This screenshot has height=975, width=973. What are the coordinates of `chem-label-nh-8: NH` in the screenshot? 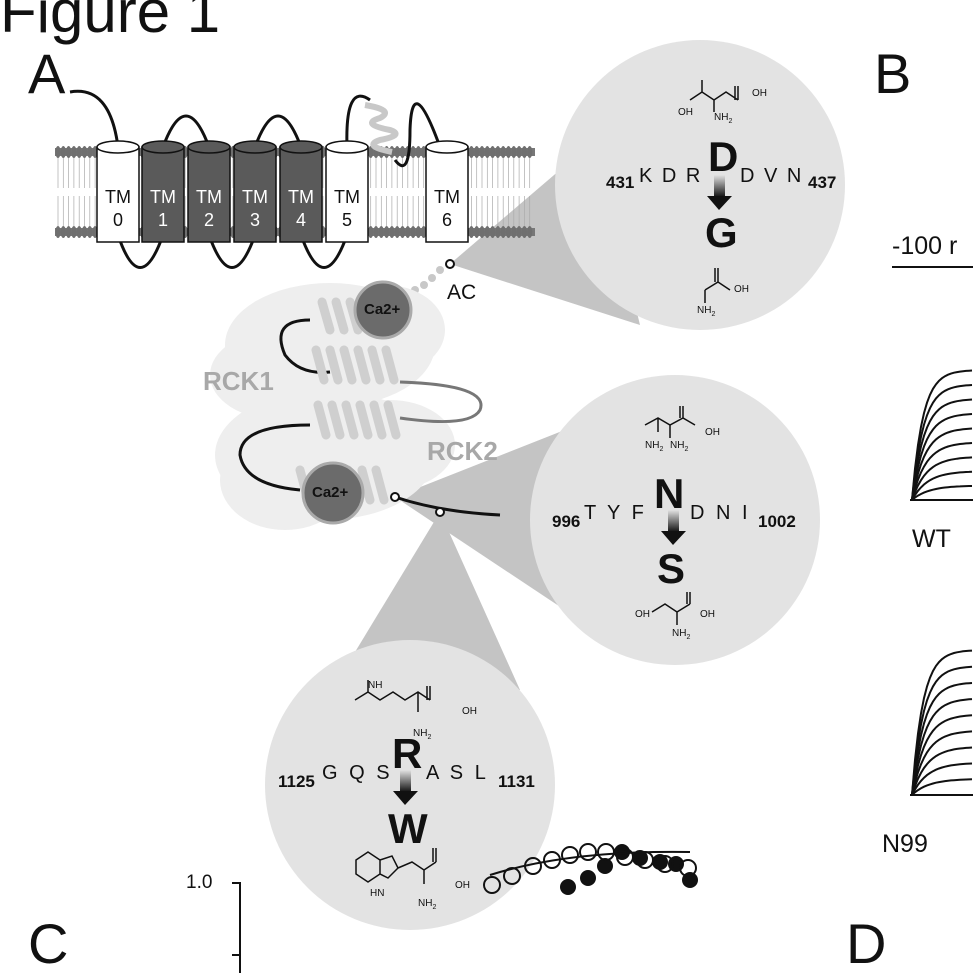 It's located at (375, 685).